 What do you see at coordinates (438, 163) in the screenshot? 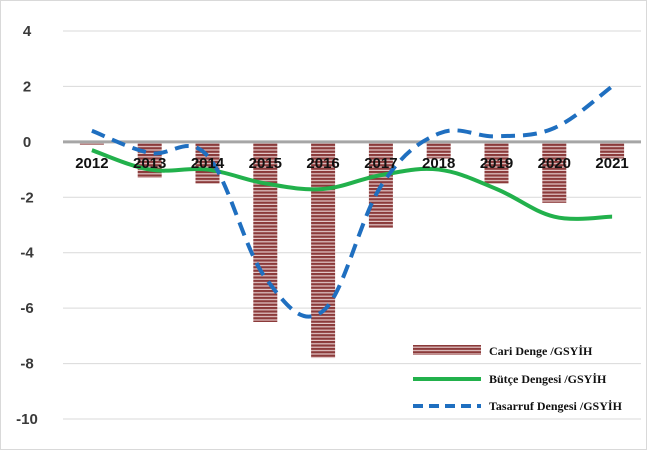
I see `x-tick-label: 2018` at bounding box center [438, 163].